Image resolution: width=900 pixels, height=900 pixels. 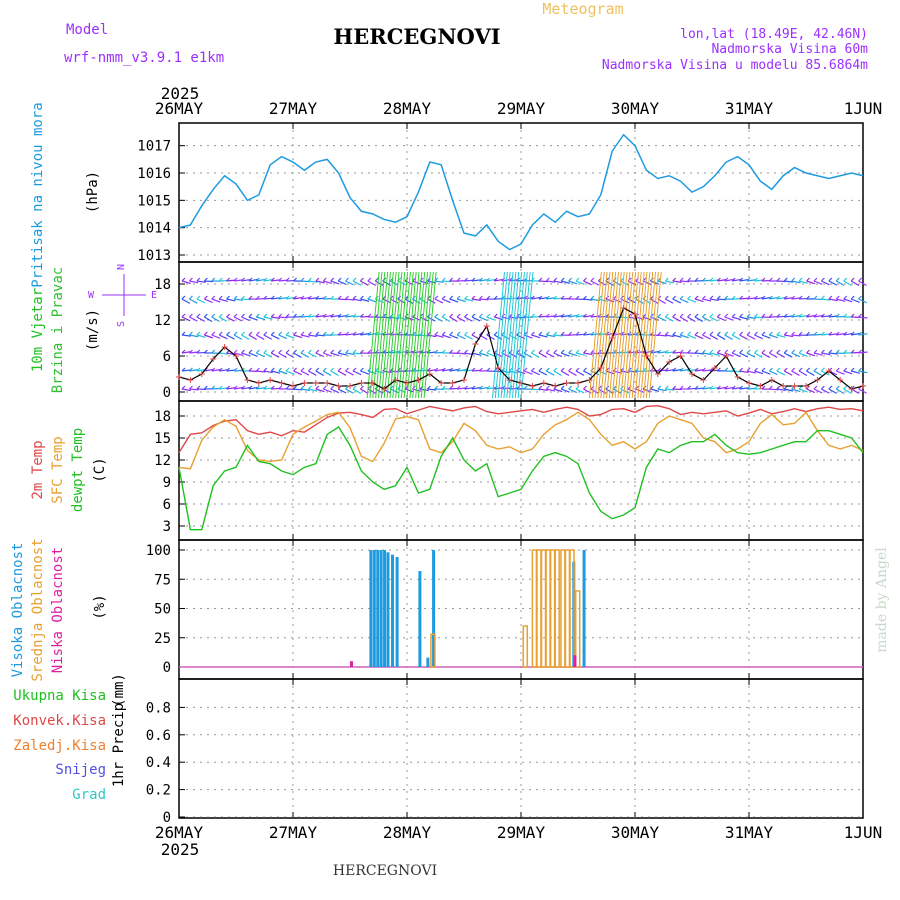 I want to click on precip-legend-entry: Zaledj.Kisa, so click(x=59, y=746).